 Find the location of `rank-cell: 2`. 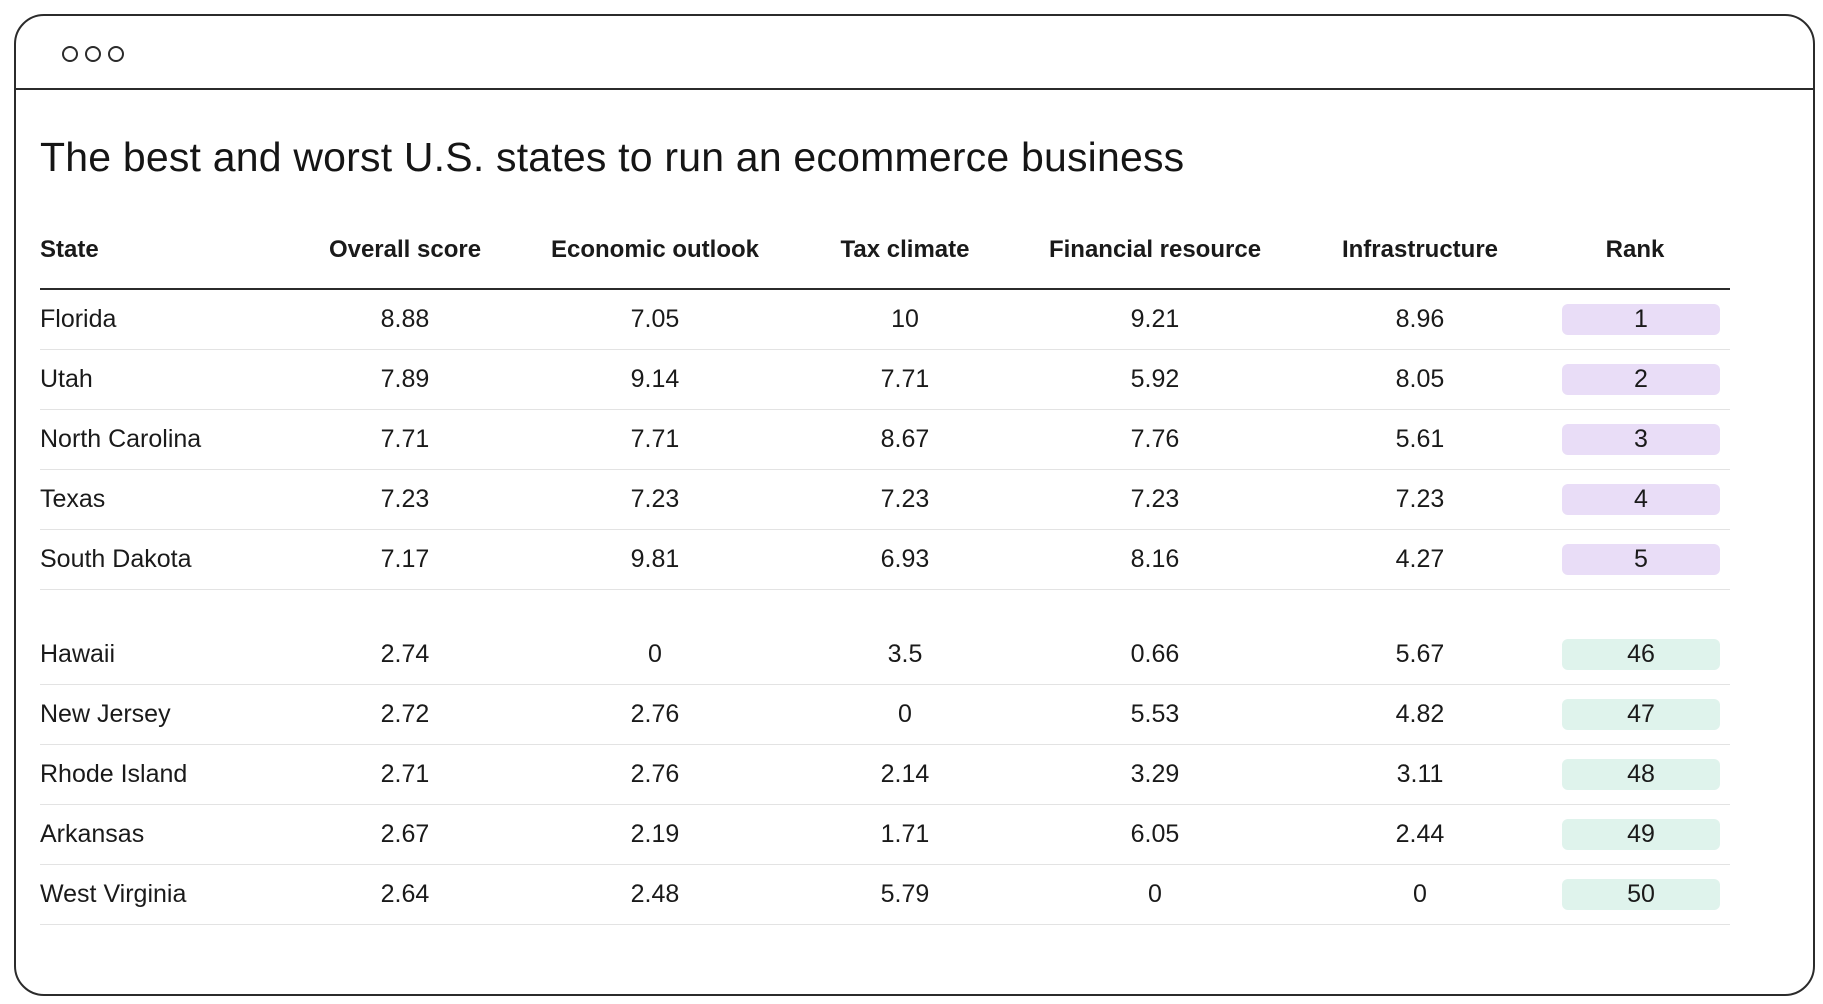

rank-cell: 2 is located at coordinates (1635, 379).